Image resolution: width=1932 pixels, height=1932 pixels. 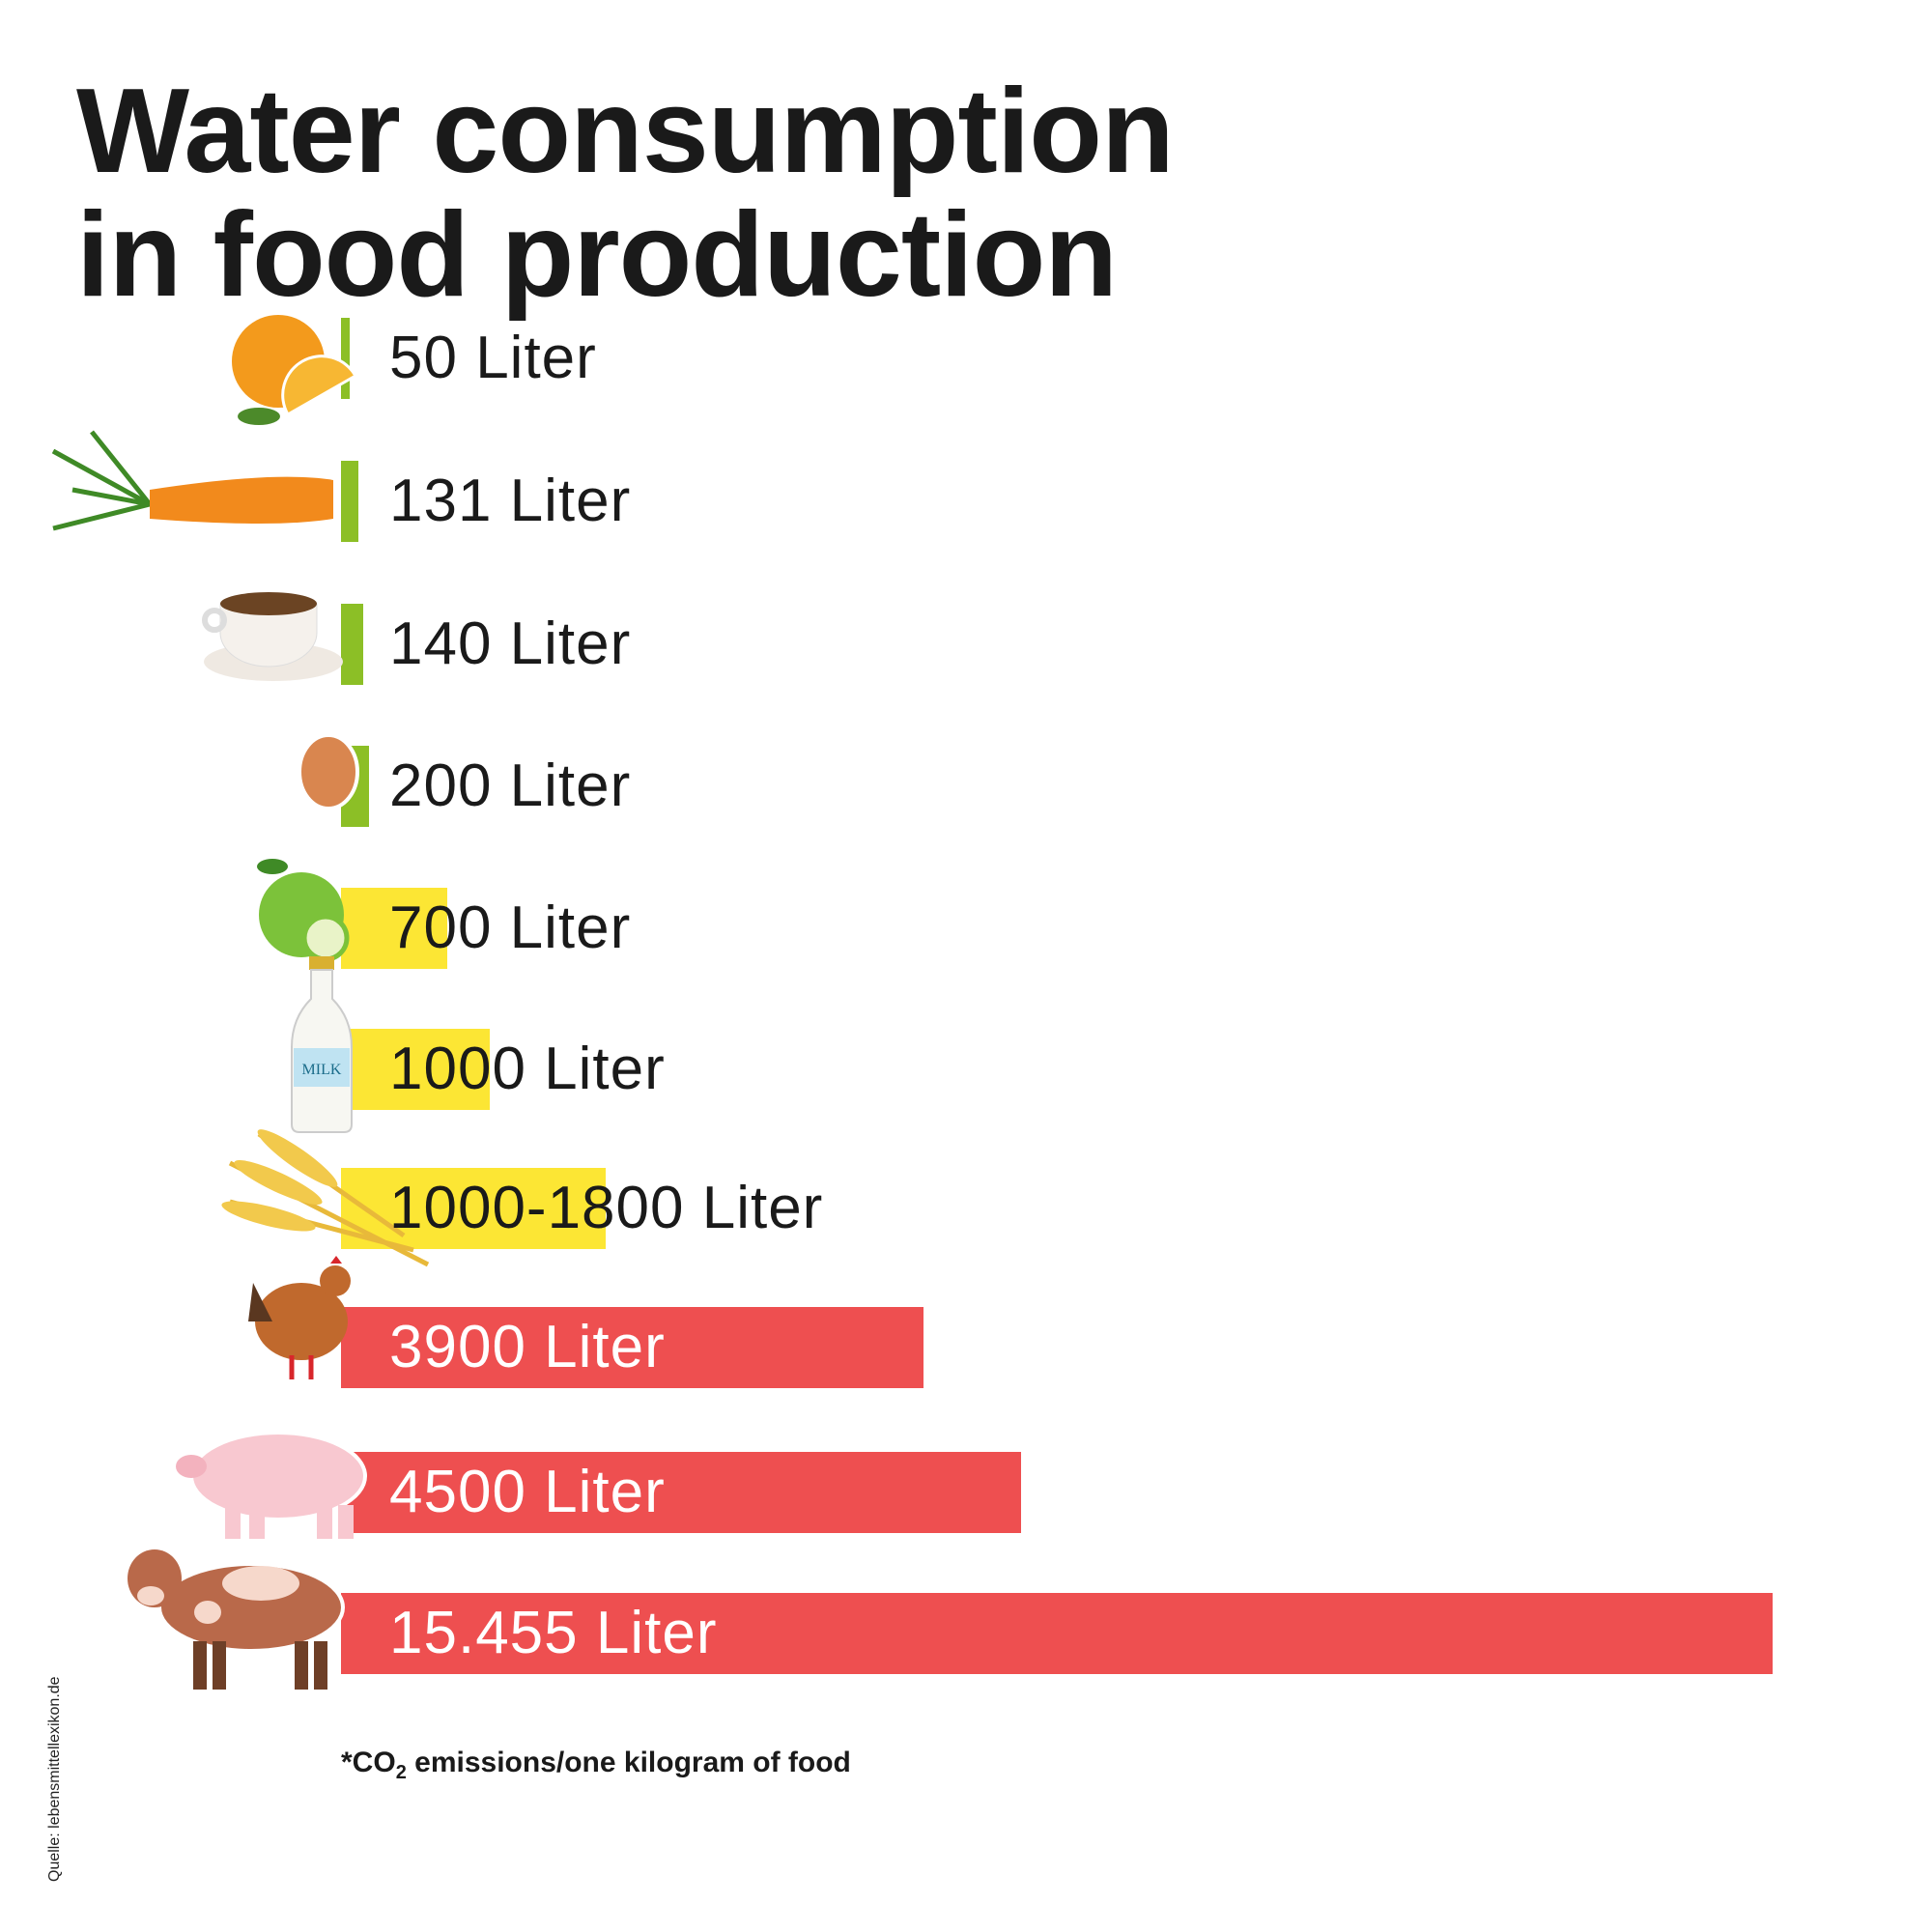 I want to click on bar-value-label: 4500 Liter, so click(x=527, y=1492).